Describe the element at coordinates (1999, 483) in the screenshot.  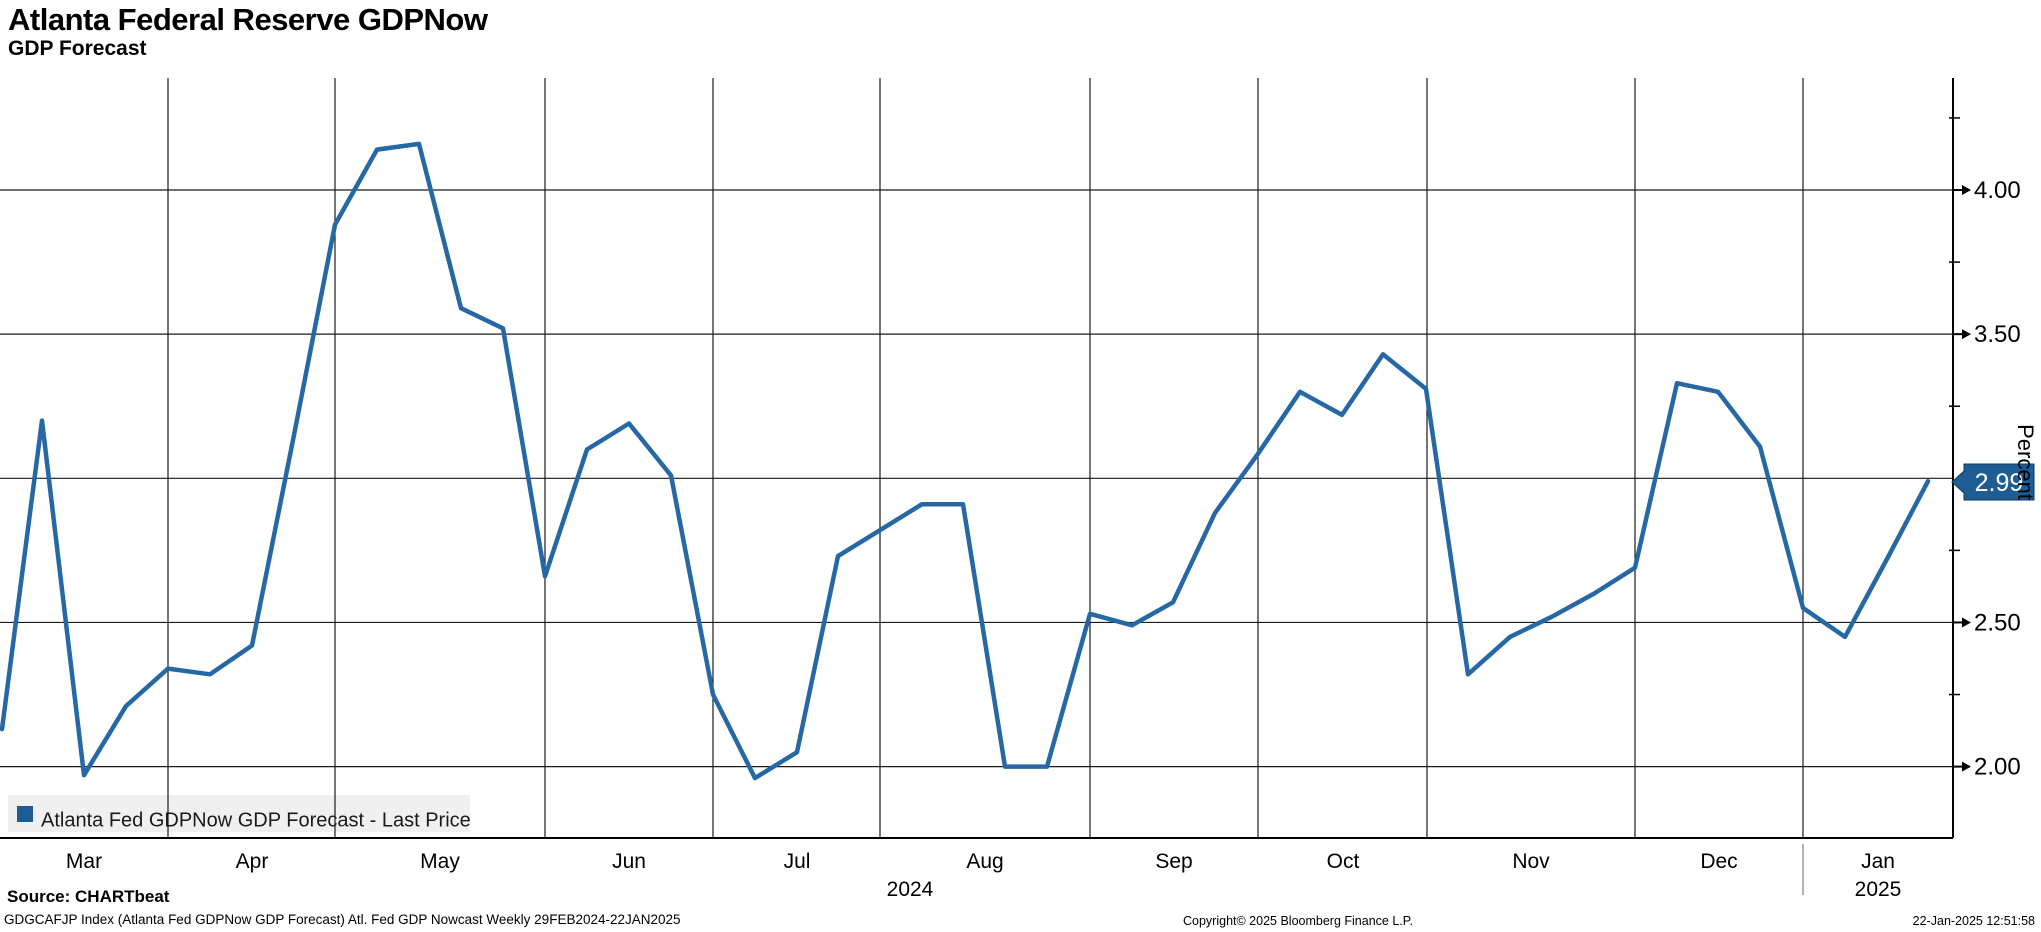
I see `last-price-value: 2.99` at that location.